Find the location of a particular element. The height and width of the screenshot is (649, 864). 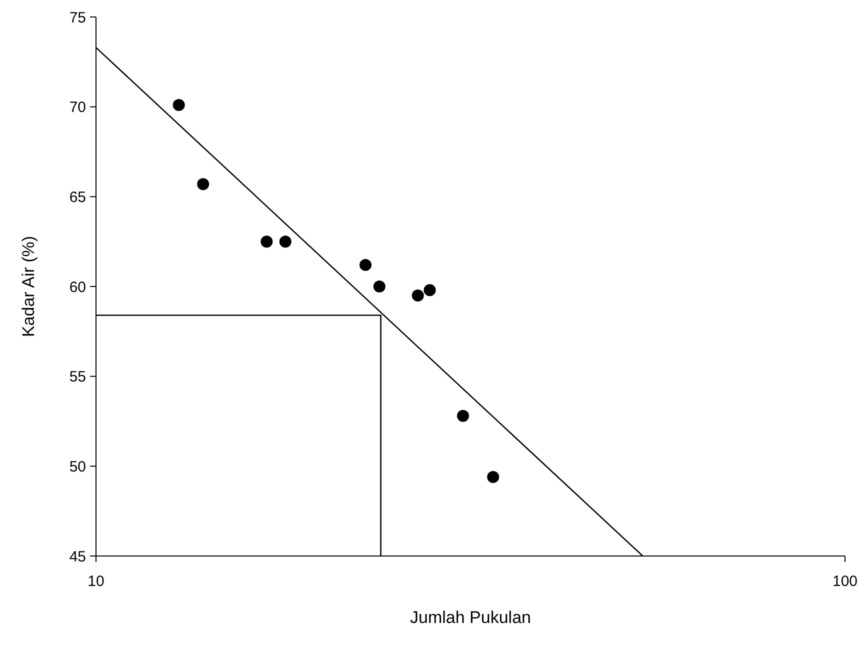

y-tick-label: 75 is located at coordinates (77, 17).